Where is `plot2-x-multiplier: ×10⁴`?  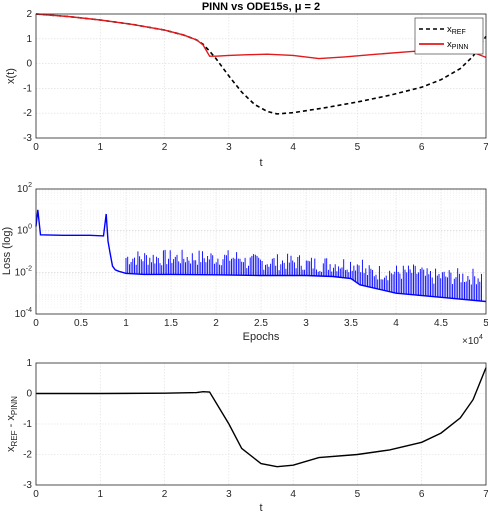
plot2-x-multiplier: ×10⁴ is located at coordinates (472, 340).